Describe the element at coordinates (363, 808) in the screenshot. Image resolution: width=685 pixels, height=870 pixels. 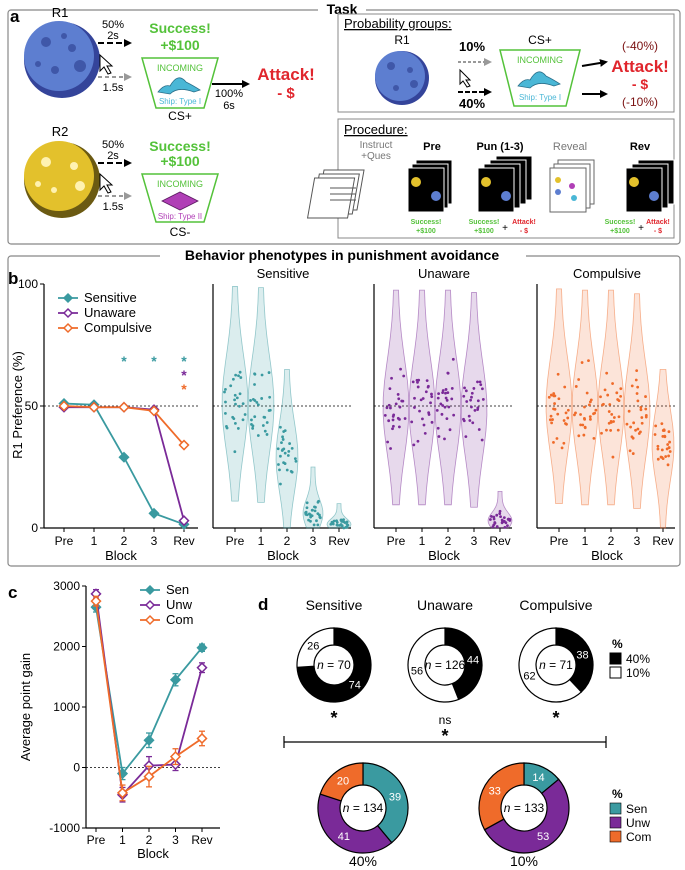
I see `donut-n-label: n = 134` at that location.